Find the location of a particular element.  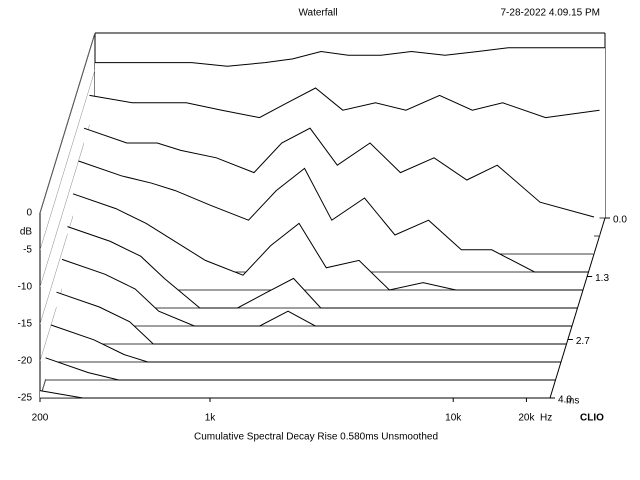

y-tick-label: -25 is located at coordinates (25, 398).